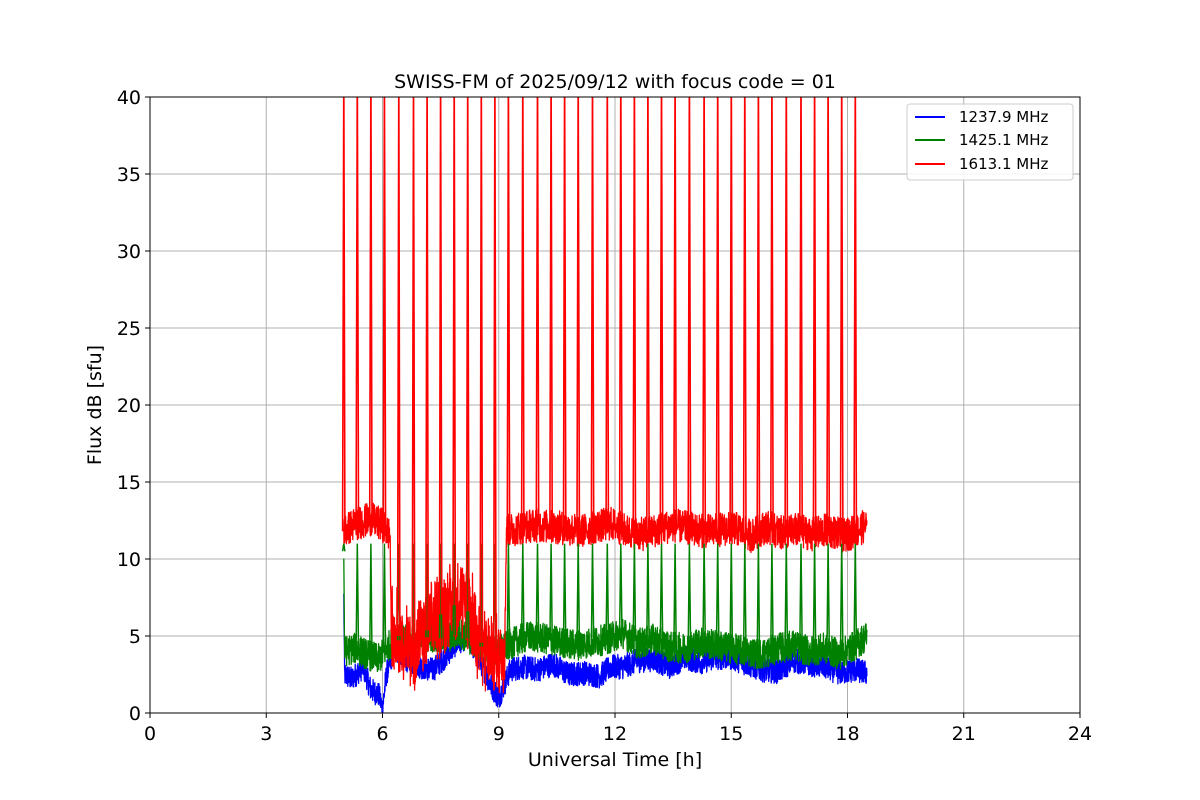 Image resolution: width=1200 pixels, height=800 pixels. What do you see at coordinates (135, 637) in the screenshot?
I see `y-tick-label: 5` at bounding box center [135, 637].